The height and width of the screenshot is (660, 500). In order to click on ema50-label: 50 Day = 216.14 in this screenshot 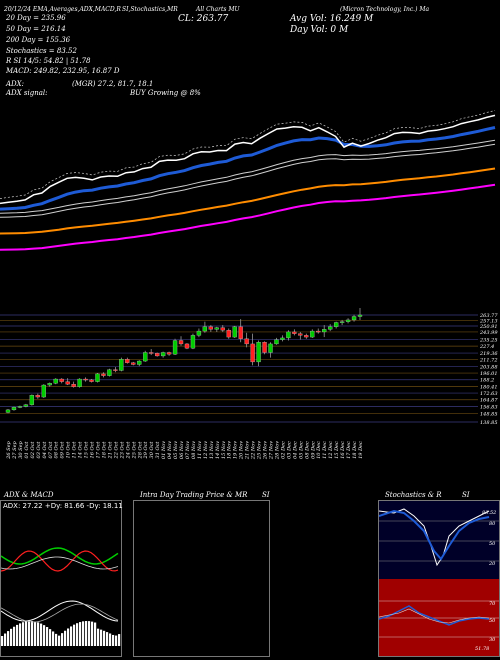, I will do `click(36, 29)`.